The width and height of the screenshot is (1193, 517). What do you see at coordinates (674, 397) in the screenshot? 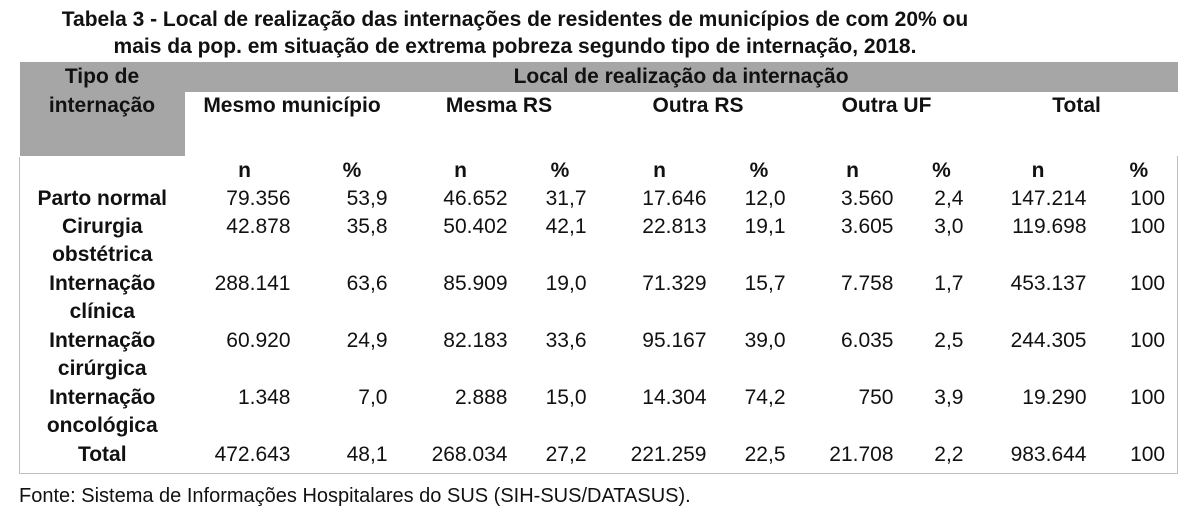
I see `cell-n: 14.304` at bounding box center [674, 397].